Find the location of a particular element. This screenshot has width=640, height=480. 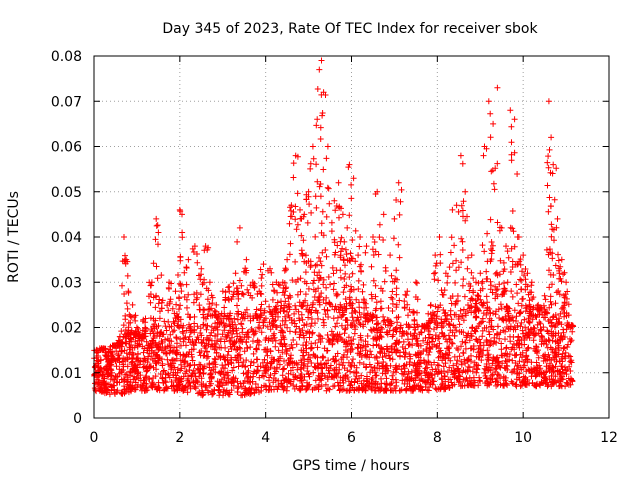

x-tick-label: 10 is located at coordinates (523, 438).